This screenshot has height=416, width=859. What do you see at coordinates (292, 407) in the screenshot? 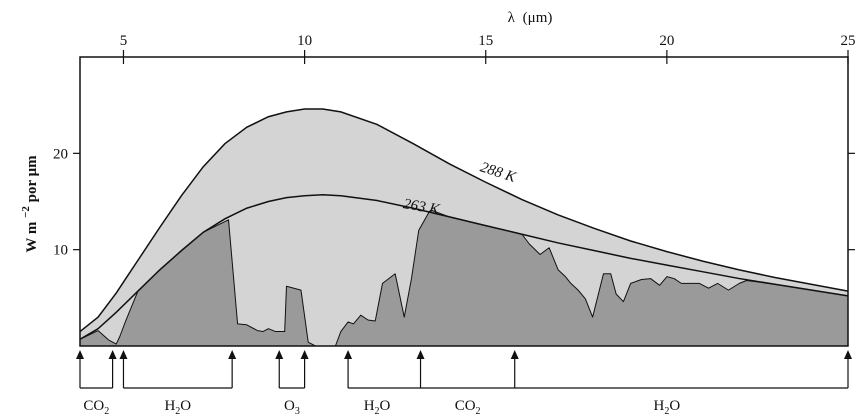
I see `band-label: O3` at bounding box center [292, 407].